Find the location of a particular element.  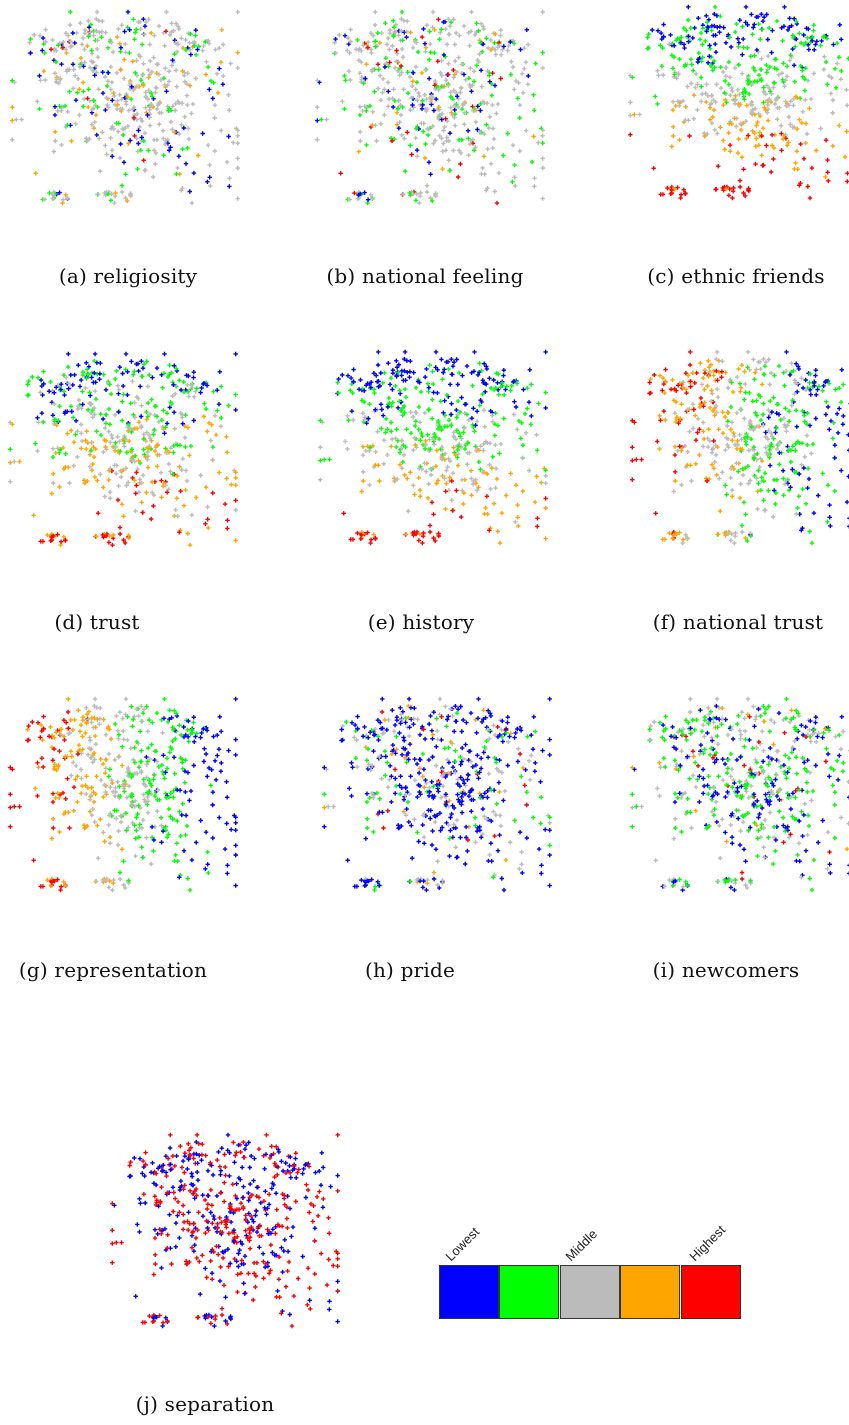

scatter-panel-e is located at coordinates (438, 449).